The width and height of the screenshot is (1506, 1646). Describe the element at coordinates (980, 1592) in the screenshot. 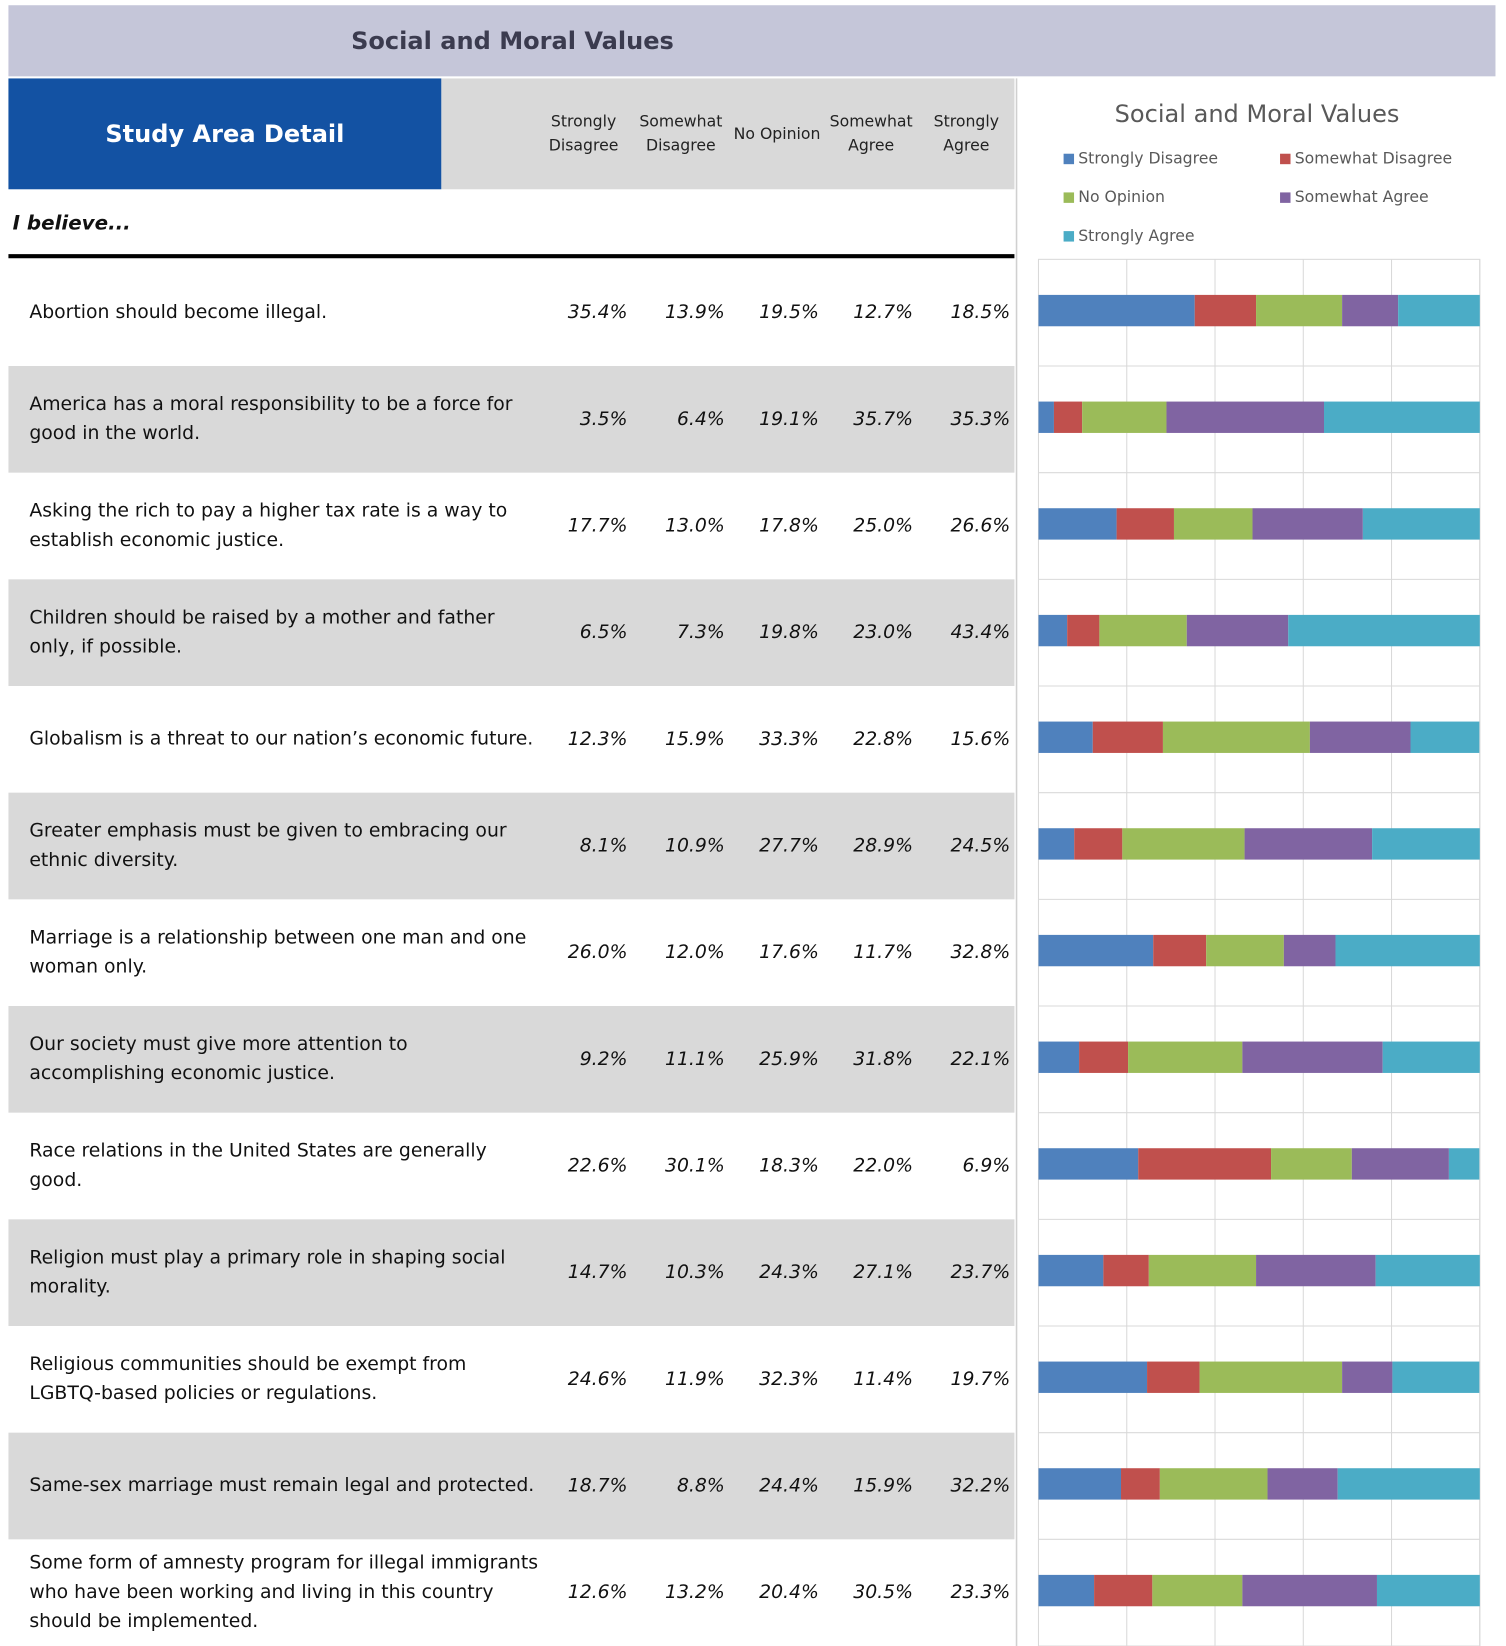

I see `cell-value: 23.3%` at that location.